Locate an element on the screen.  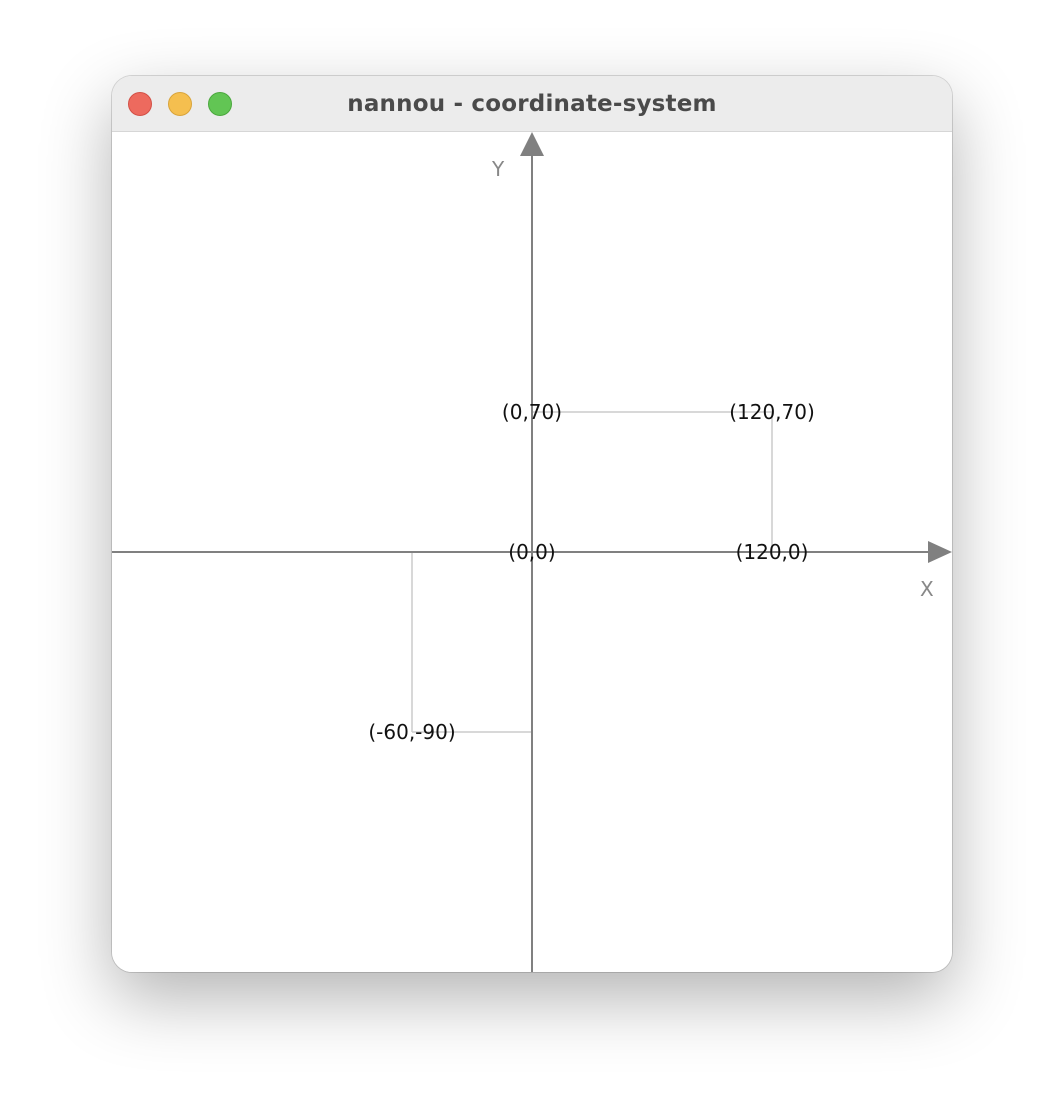
maximize-button is located at coordinates (220, 104).